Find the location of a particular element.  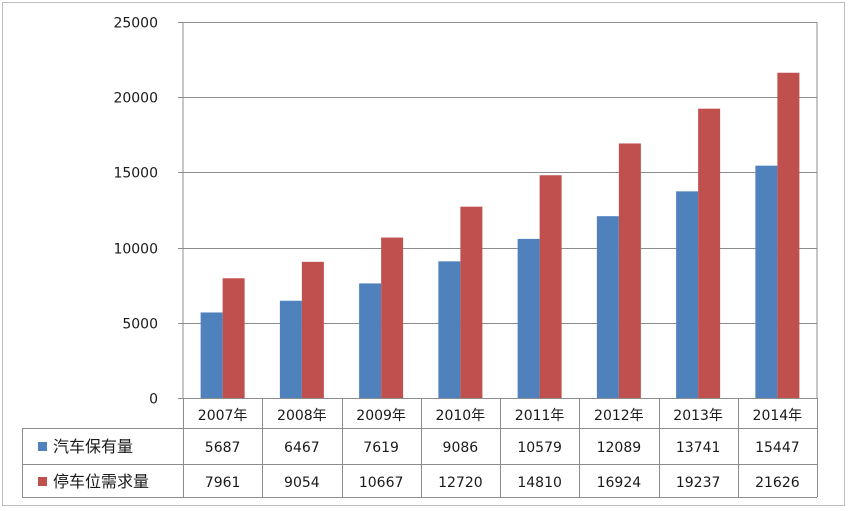

table-cell-value: 12089 is located at coordinates (619, 448).